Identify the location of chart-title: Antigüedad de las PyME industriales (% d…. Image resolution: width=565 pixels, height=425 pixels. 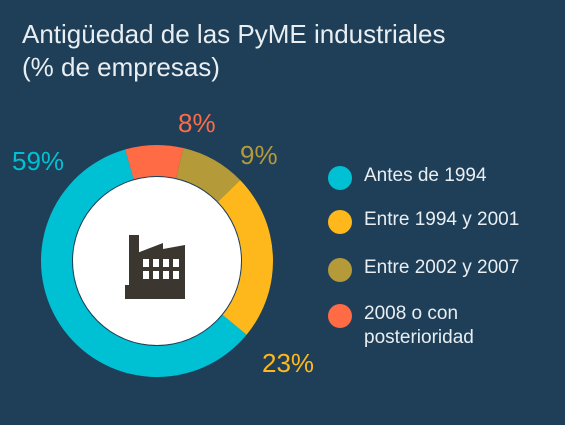
(233, 51).